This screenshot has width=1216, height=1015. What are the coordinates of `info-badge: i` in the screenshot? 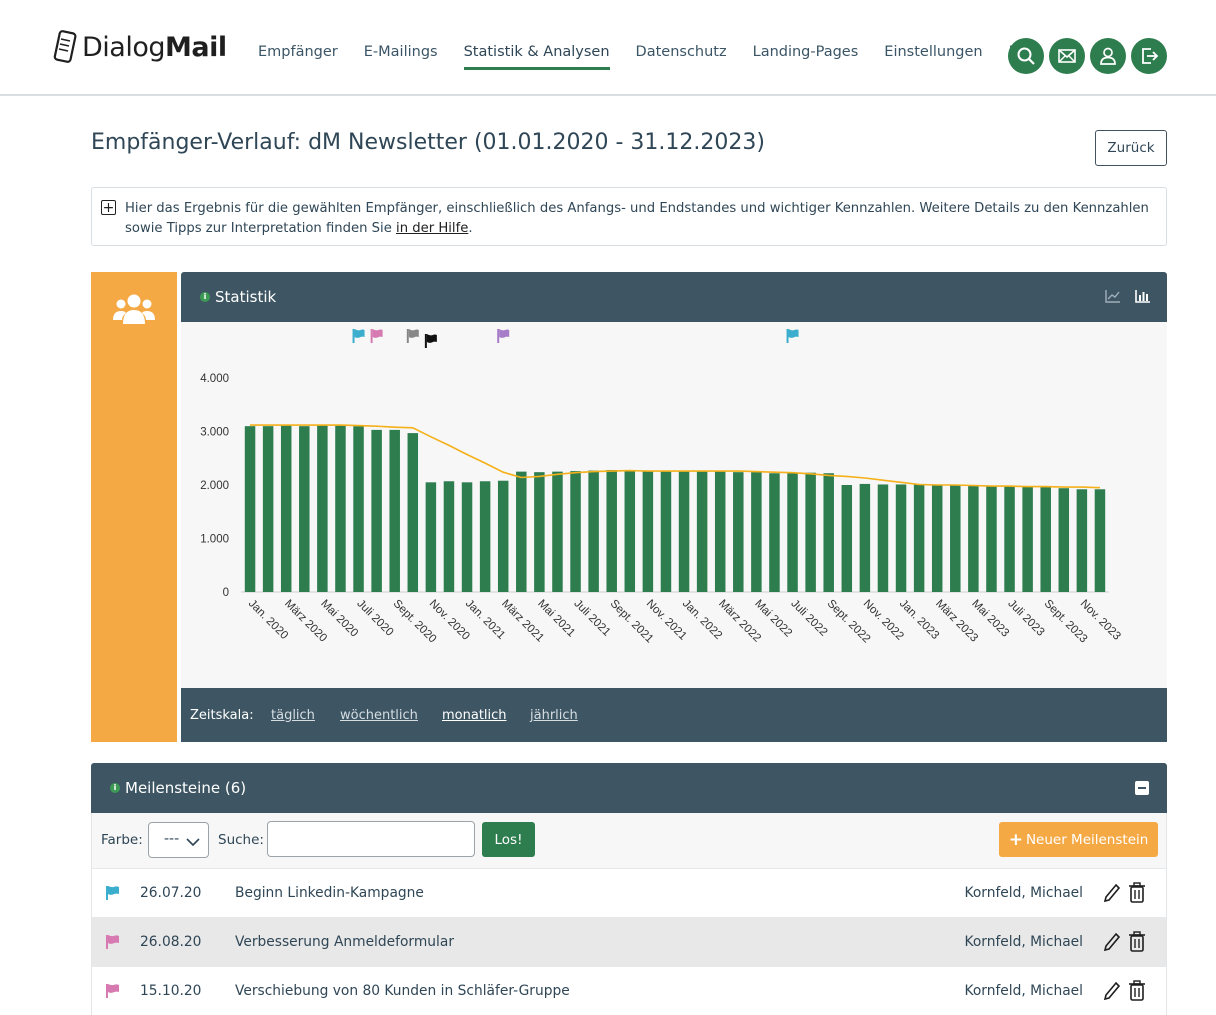 It's located at (205, 297).